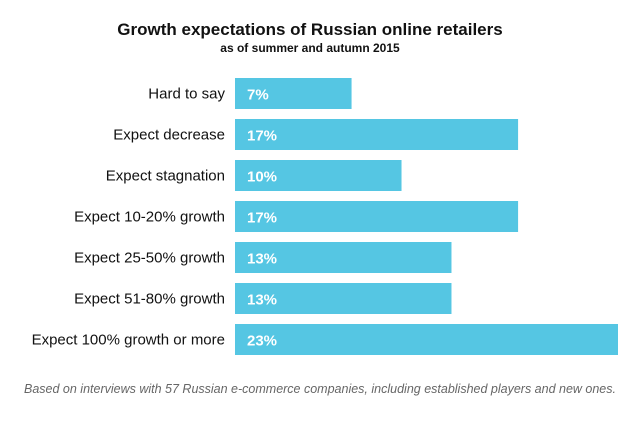 This screenshot has width=644, height=422. I want to click on value-label-0: 7%, so click(258, 95).